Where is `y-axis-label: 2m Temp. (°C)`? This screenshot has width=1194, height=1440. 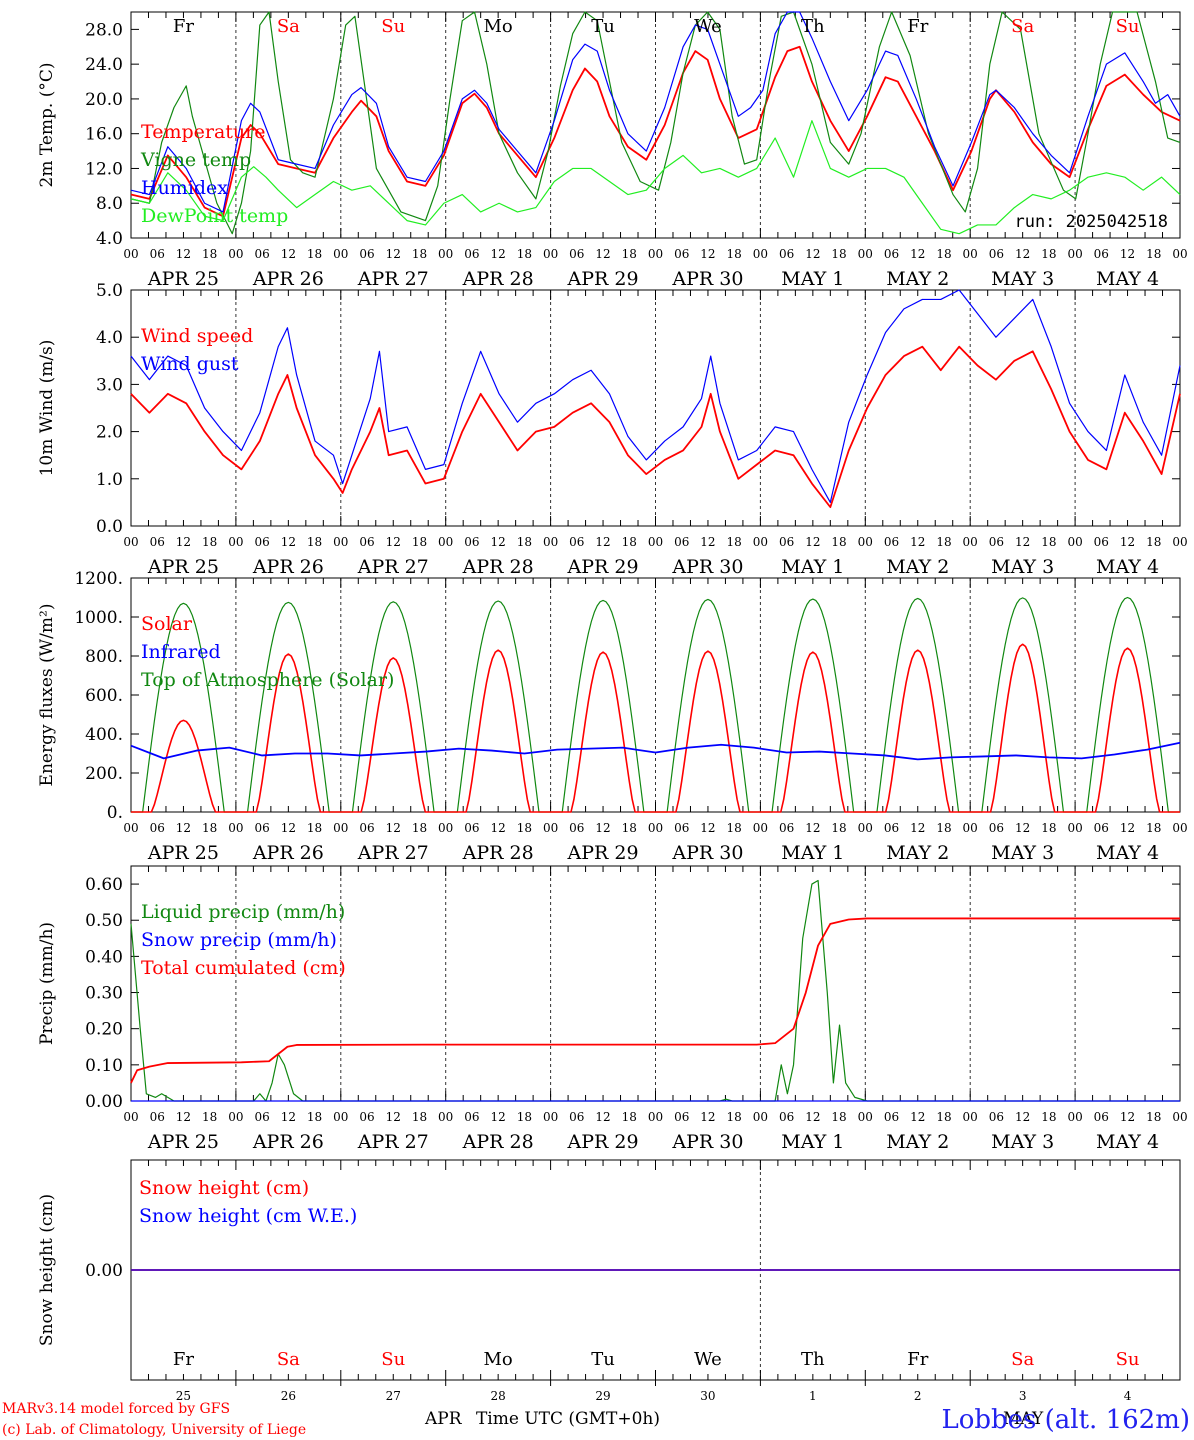 y-axis-label: 2m Temp. (°C) is located at coordinates (47, 124).